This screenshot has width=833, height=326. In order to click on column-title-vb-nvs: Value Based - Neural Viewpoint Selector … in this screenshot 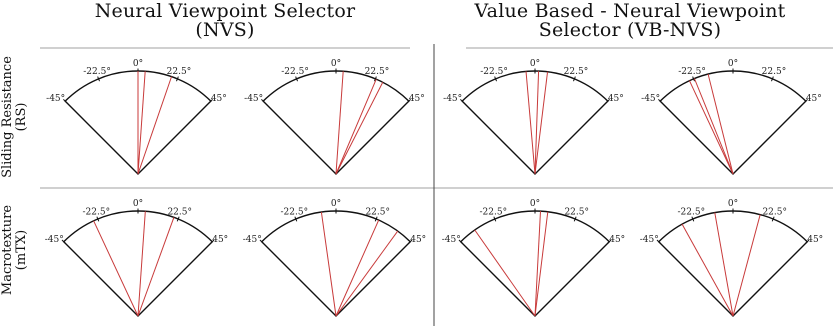, I will do `click(630, 21)`.